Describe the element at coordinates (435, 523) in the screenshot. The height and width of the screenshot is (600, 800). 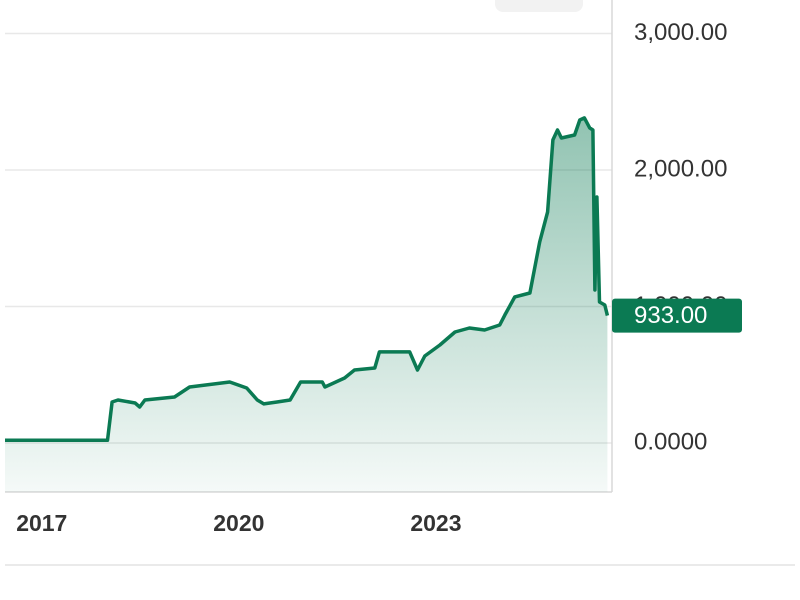
I see `x-tick-label: 2023` at that location.